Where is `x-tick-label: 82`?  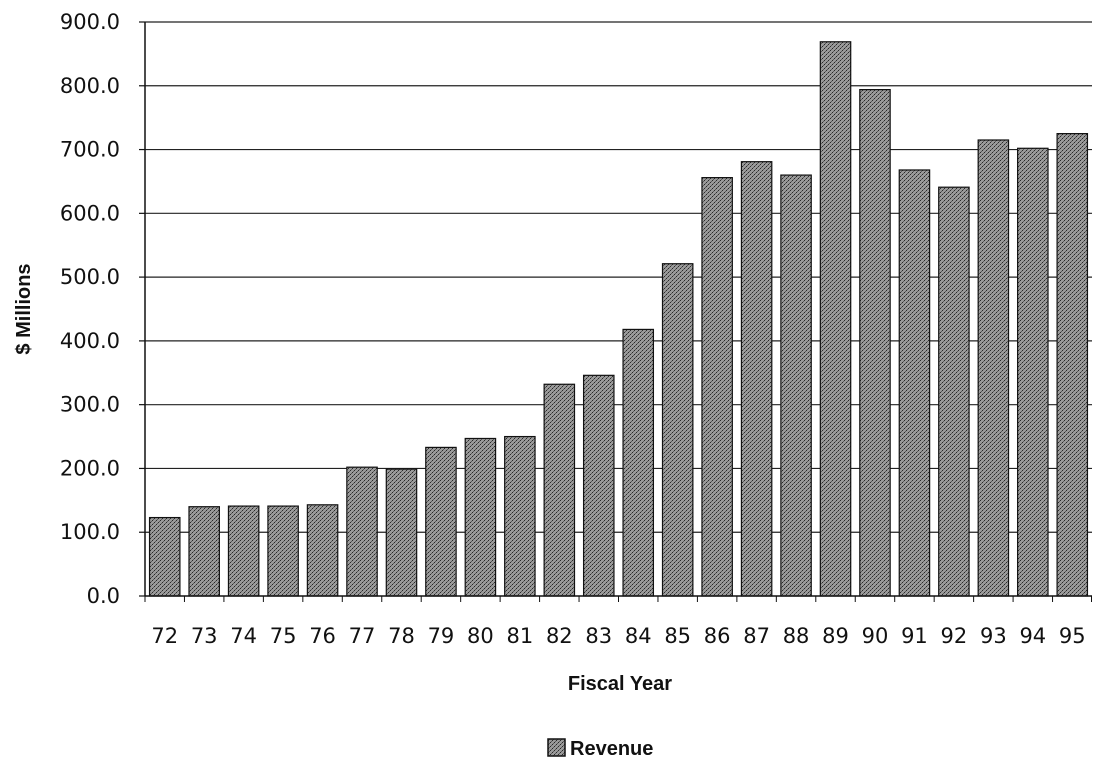 x-tick-label: 82 is located at coordinates (559, 636).